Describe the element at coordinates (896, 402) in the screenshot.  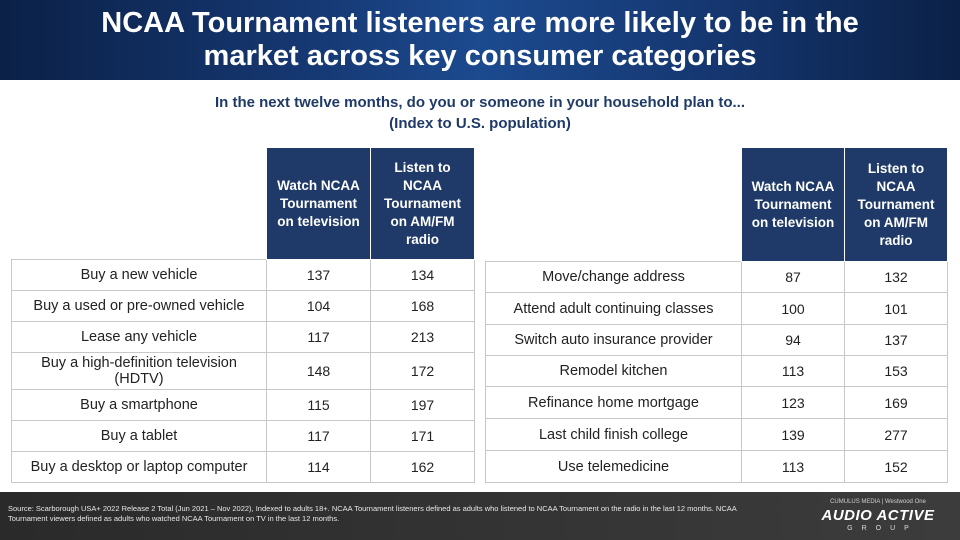
I see `radio-index-value: 169` at that location.